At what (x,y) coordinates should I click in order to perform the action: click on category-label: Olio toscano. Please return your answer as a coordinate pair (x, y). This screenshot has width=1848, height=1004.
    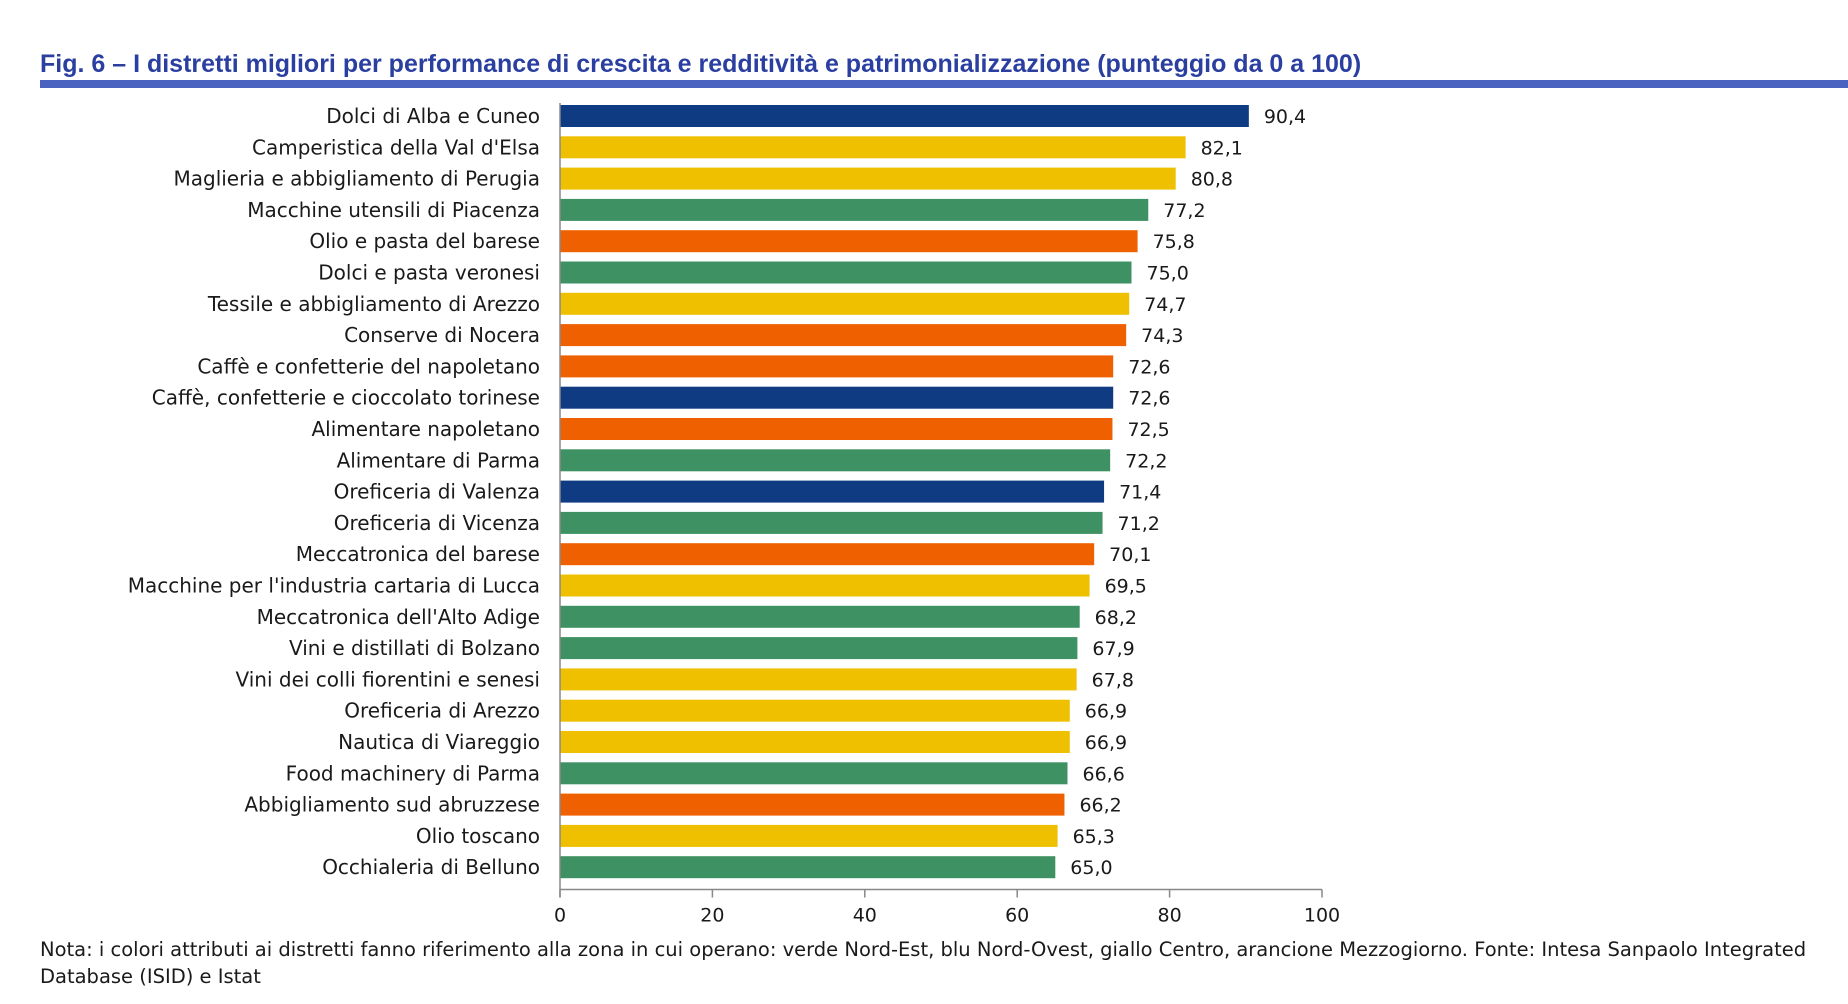
    Looking at the image, I should click on (478, 836).